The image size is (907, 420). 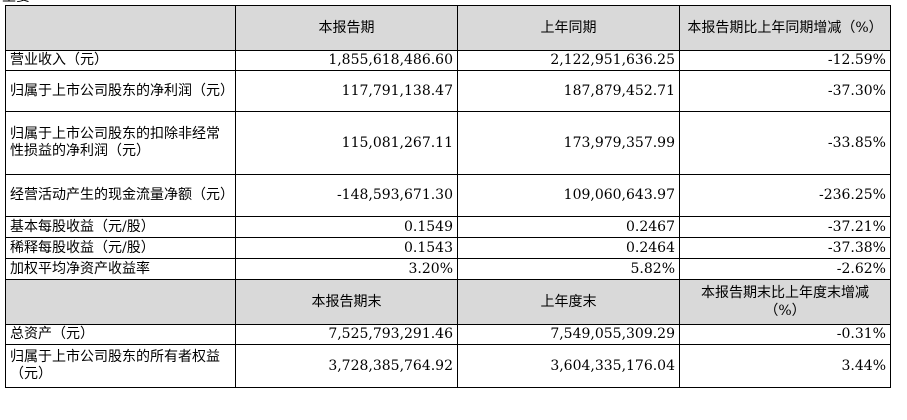 I want to click on change-value: -236.25%, so click(x=785, y=195).